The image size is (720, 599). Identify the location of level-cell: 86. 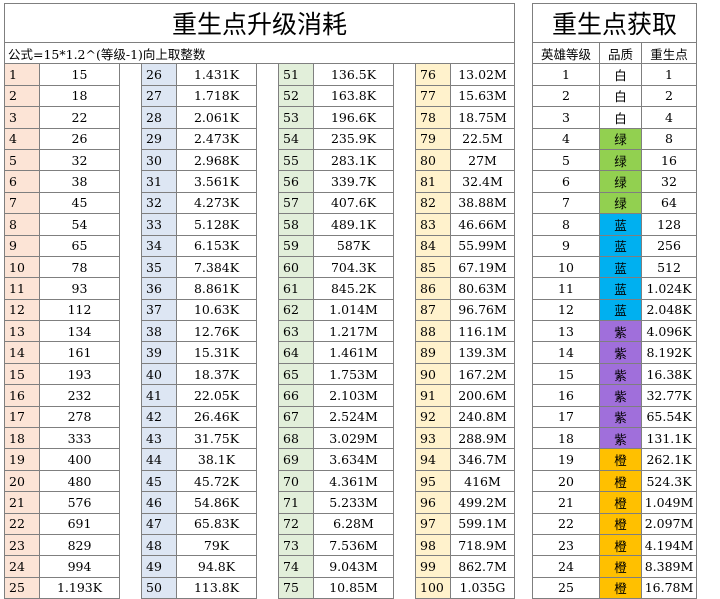
(433, 288).